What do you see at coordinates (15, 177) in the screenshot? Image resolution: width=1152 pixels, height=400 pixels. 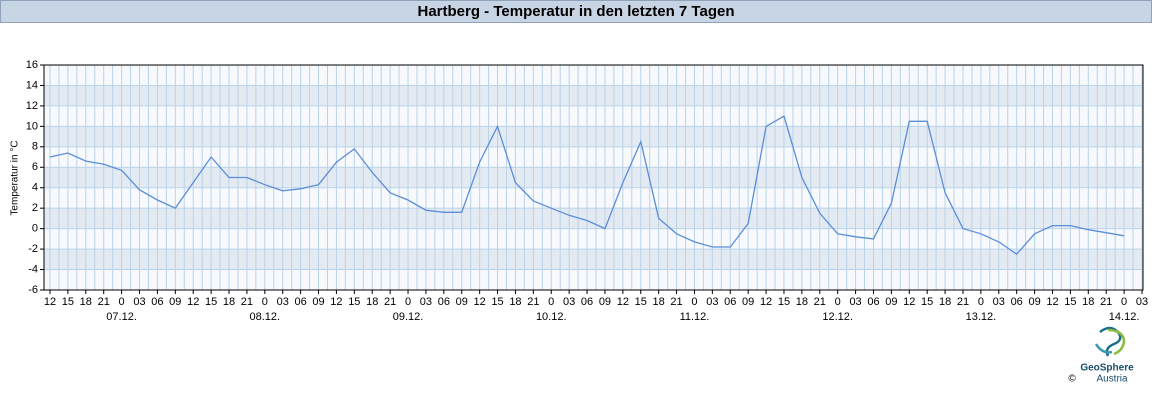 I see `y-axis-label: Temperatur in °C` at bounding box center [15, 177].